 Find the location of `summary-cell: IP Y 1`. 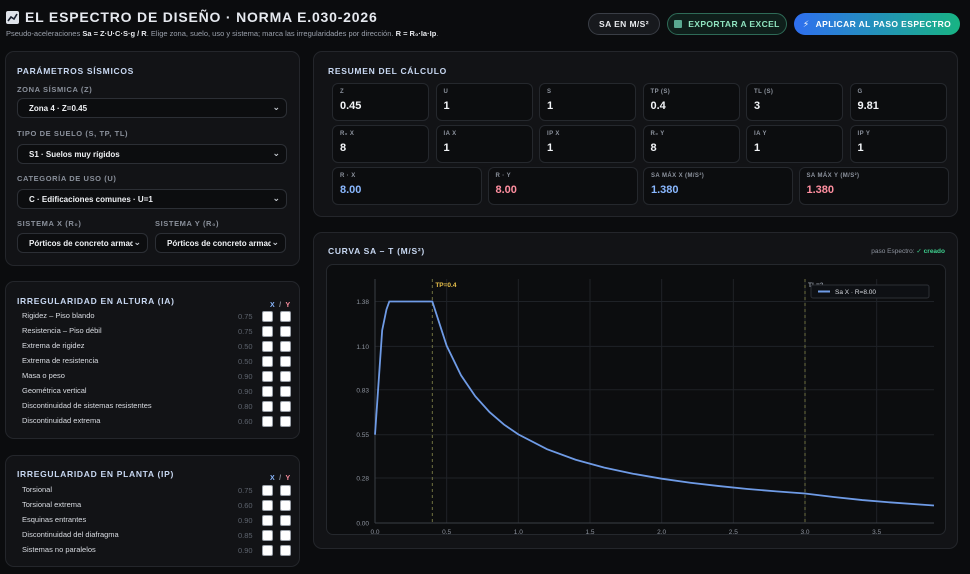

summary-cell: IP Y 1 is located at coordinates (898, 144).